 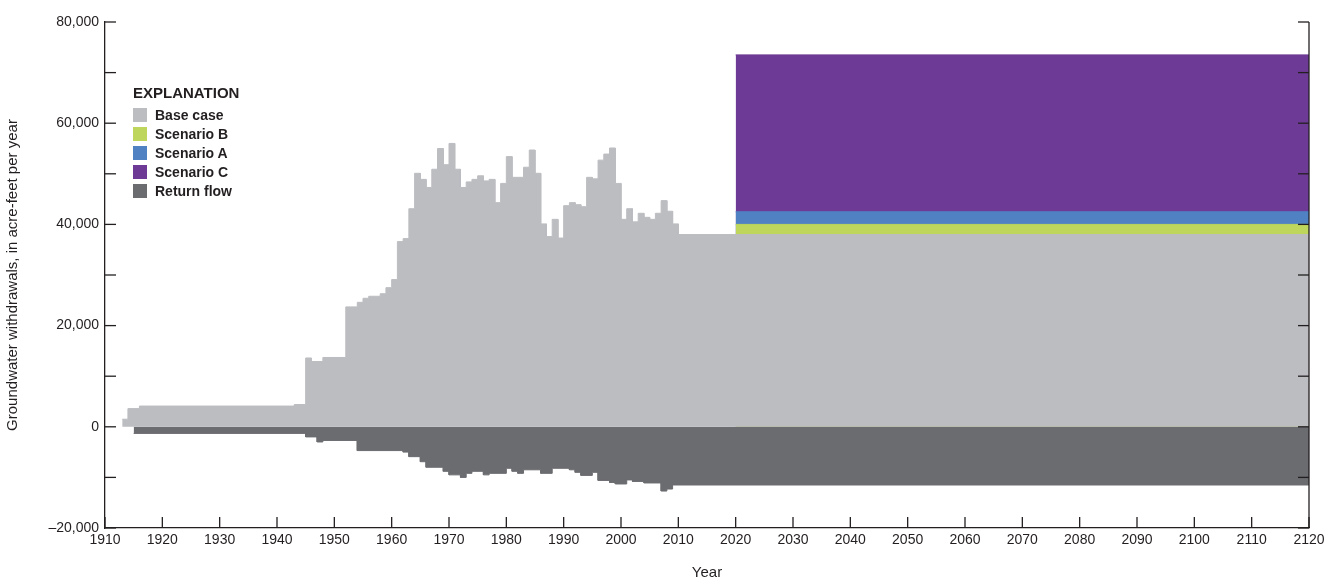 I want to click on legend-title: EXPLANATION, so click(x=186, y=92).